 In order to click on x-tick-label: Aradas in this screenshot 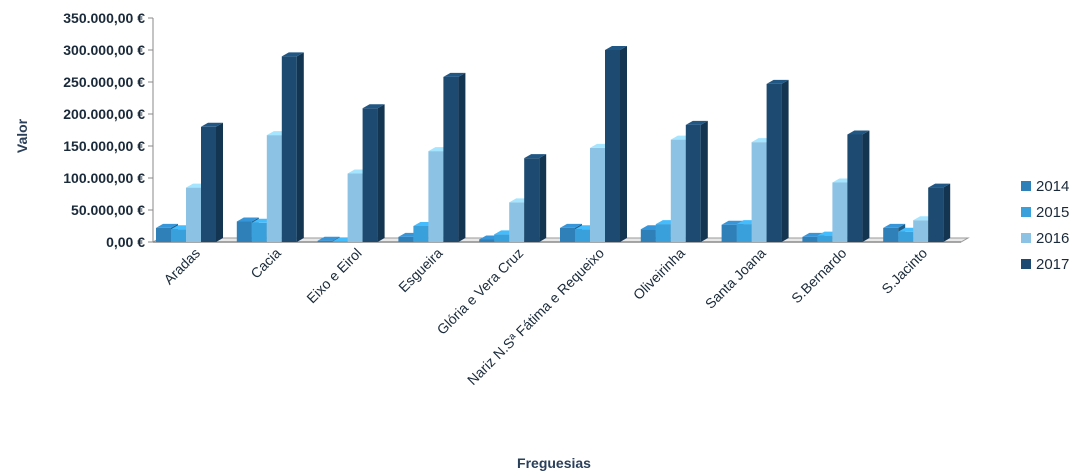, I will do `click(181, 266)`.